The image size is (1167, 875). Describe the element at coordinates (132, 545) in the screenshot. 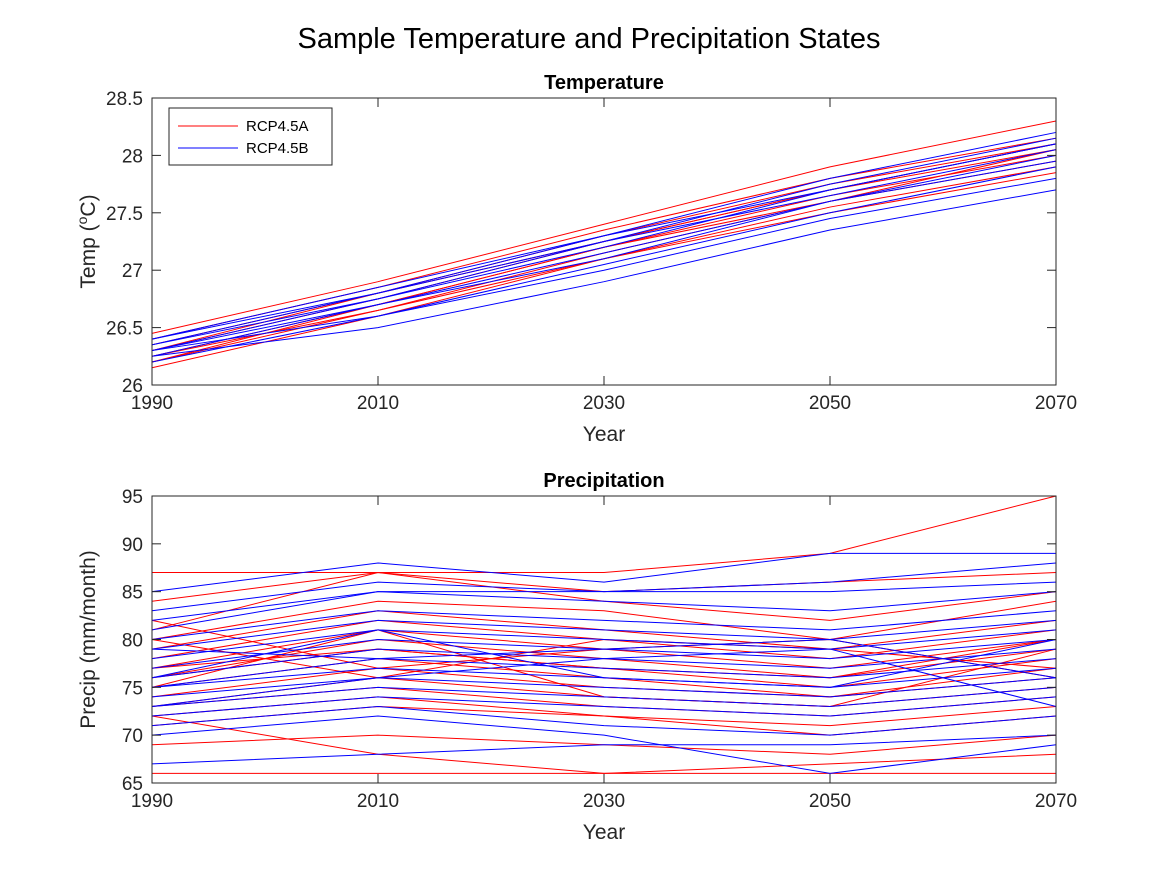

I see `y-tick-label: 90` at that location.